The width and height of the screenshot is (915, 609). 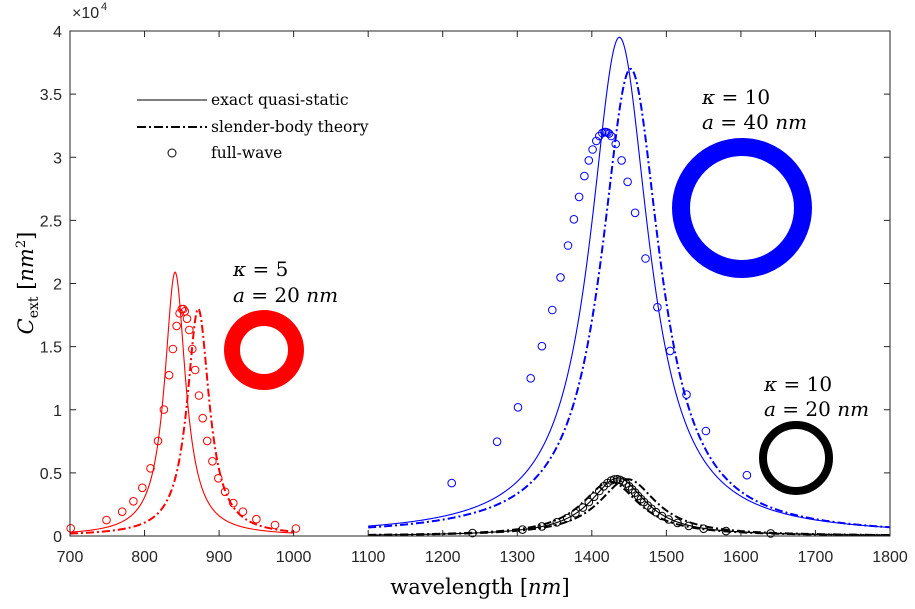 What do you see at coordinates (57, 537) in the screenshot?
I see `y-tick-label: 0` at bounding box center [57, 537].